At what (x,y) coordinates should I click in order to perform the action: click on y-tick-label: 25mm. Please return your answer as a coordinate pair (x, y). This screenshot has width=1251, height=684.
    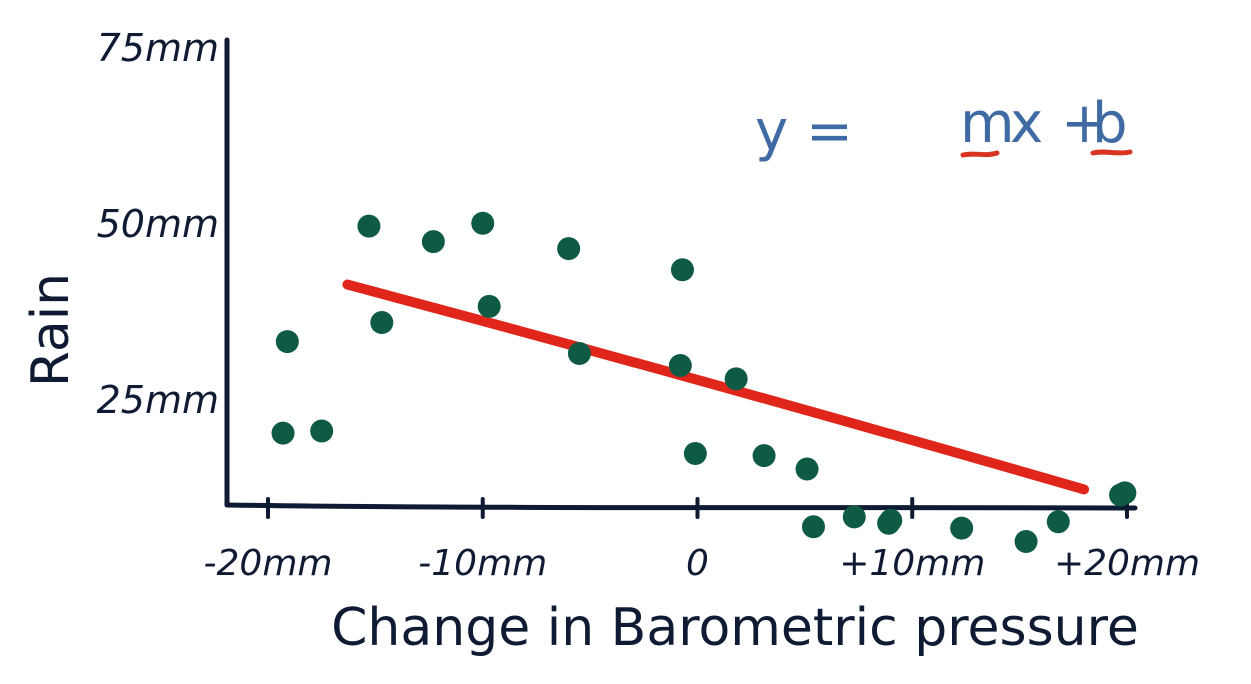
    Looking at the image, I should click on (158, 400).